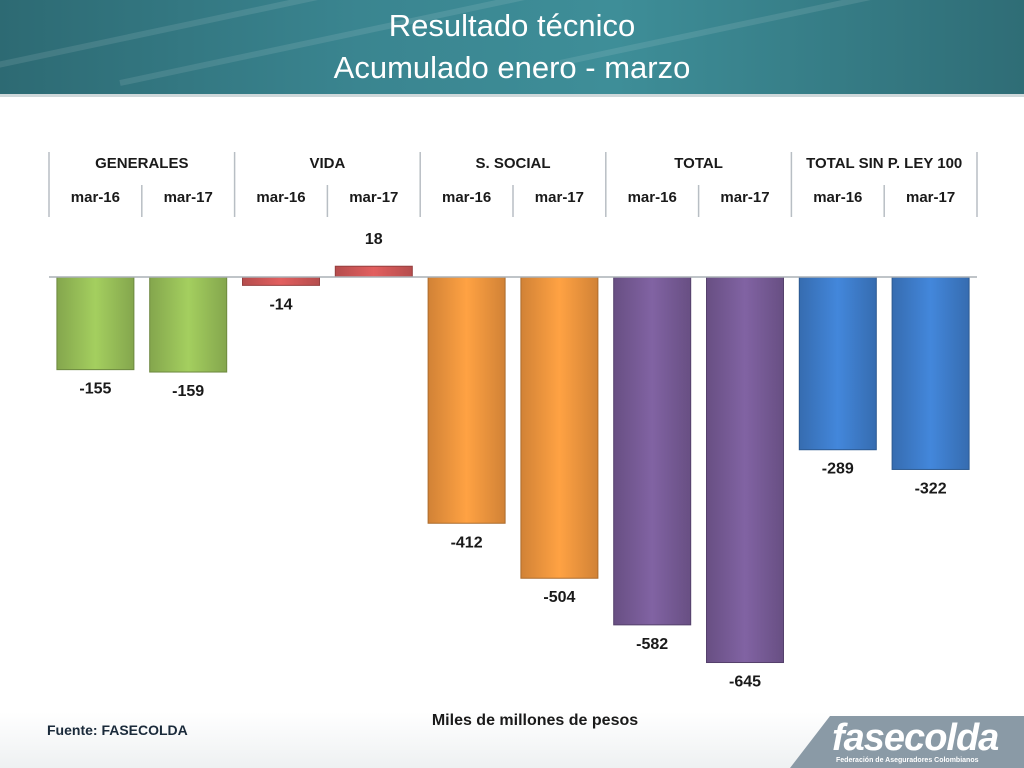 The width and height of the screenshot is (1024, 768). What do you see at coordinates (931, 488) in the screenshot?
I see `data-label: -322` at bounding box center [931, 488].